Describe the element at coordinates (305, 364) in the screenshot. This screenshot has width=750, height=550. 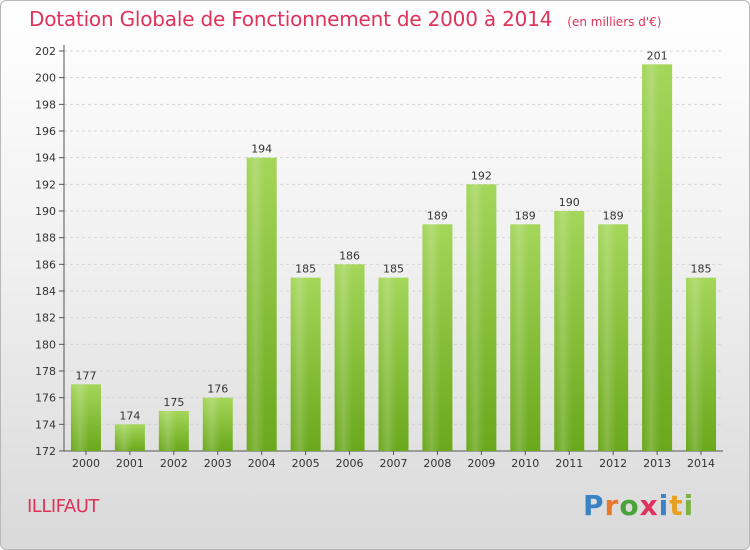
I see `bar-shine-2005` at that location.